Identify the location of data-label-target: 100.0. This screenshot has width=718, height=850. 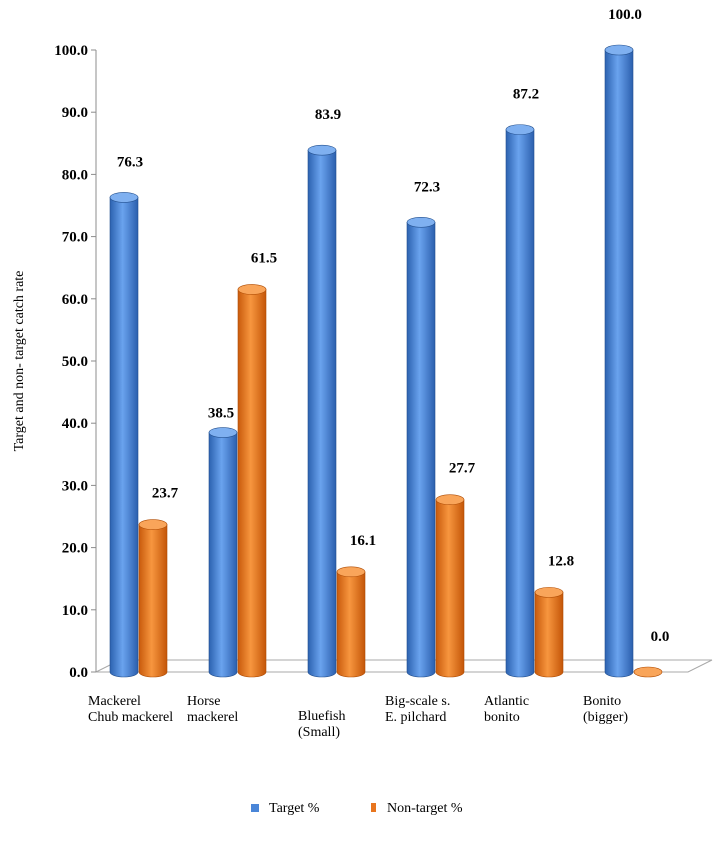
(625, 15).